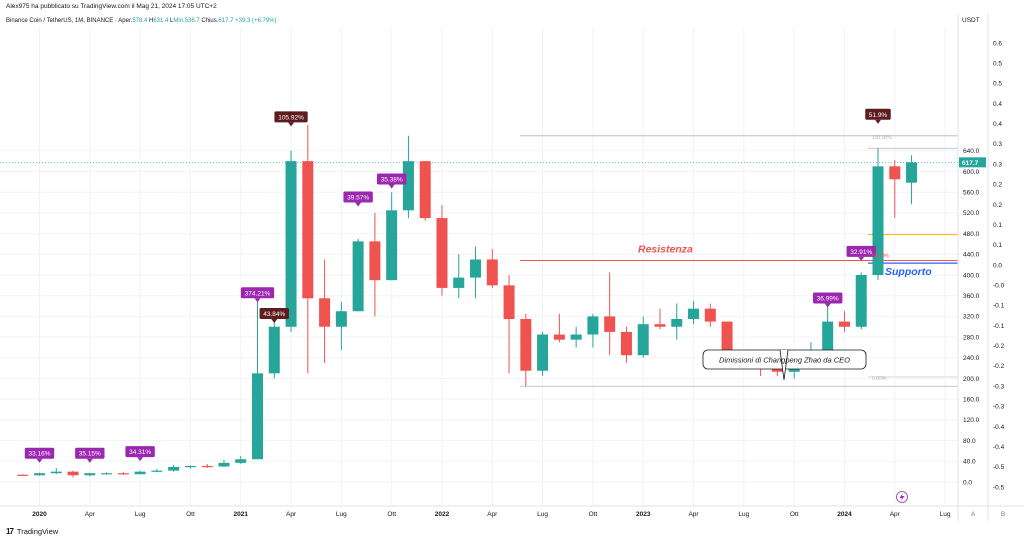 This screenshot has width=1024, height=541. I want to click on time-tick-label: Ott, so click(794, 514).